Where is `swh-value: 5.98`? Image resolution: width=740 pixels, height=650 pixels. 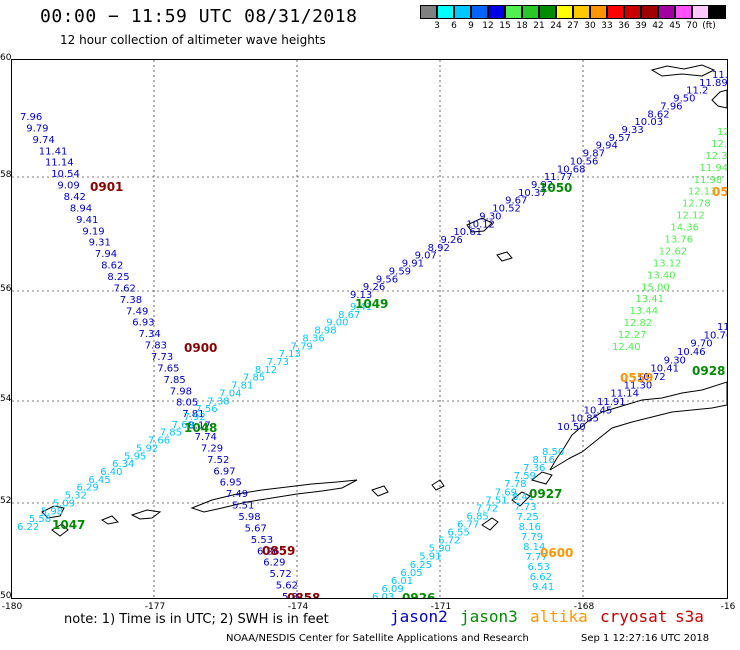 swh-value: 5.98 is located at coordinates (52, 511).